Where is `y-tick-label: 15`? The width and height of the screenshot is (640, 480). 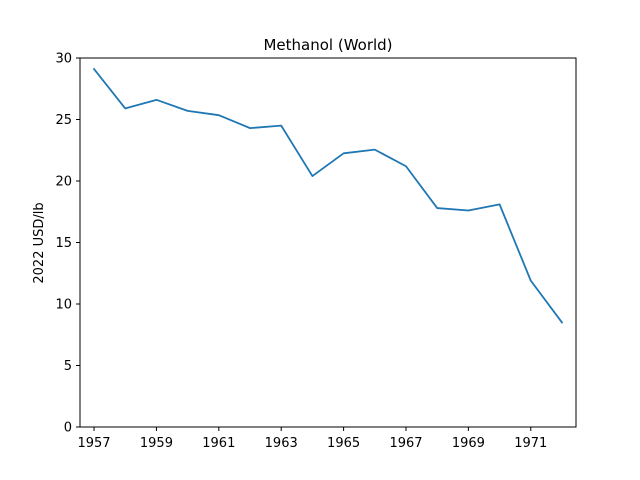 y-tick-label: 15 is located at coordinates (63, 243).